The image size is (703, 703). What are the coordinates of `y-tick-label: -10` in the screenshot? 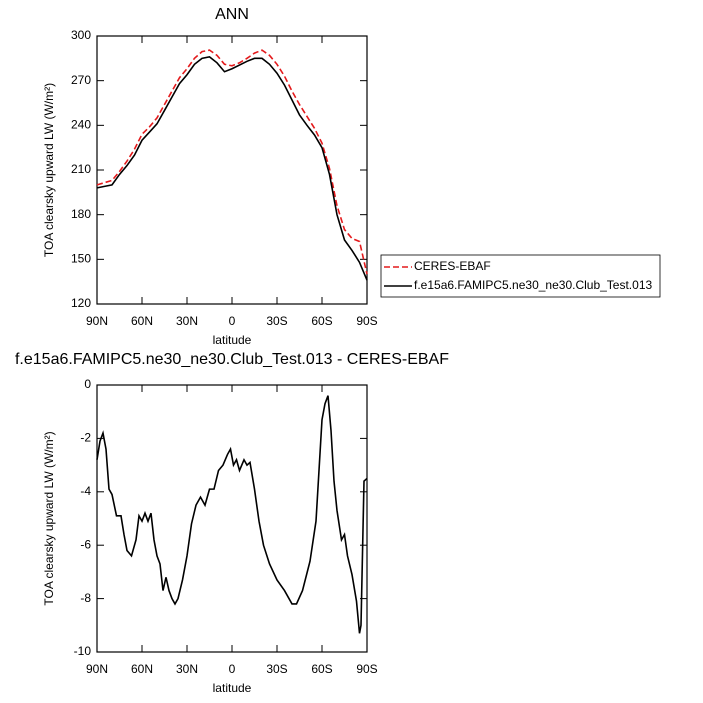 It's located at (83, 651).